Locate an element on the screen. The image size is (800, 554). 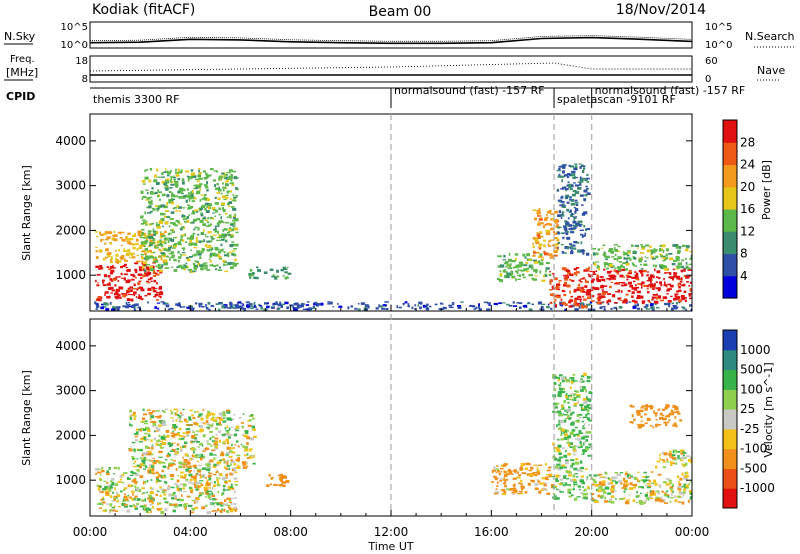
colorbar-segment is located at coordinates (730, 154).